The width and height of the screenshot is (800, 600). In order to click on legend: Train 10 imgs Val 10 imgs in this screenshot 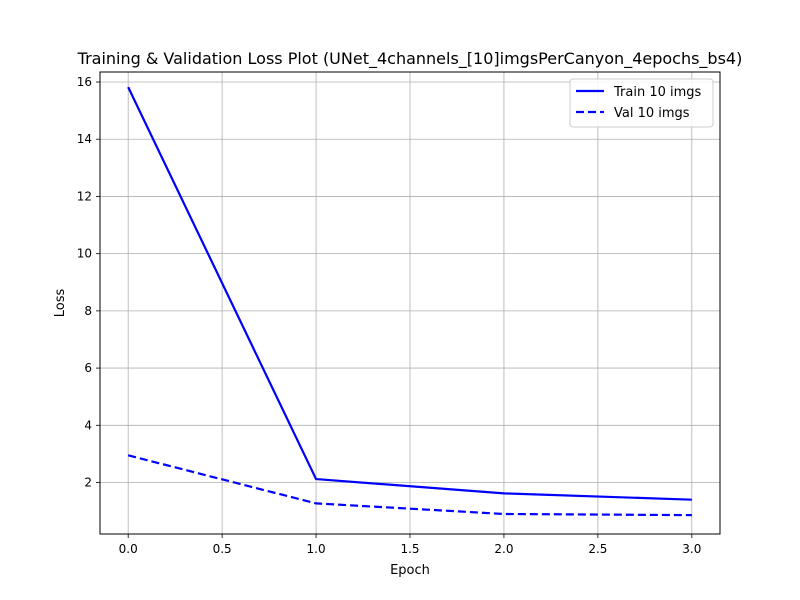, I will do `click(641, 103)`.